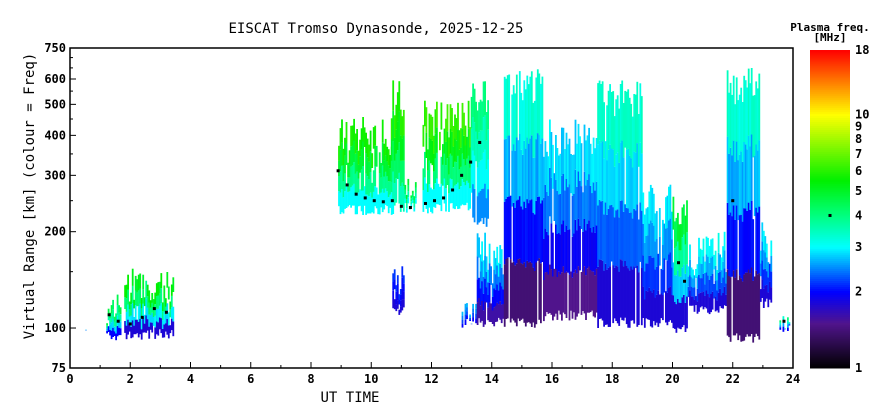 The width and height of the screenshot is (880, 420). I want to click on y-tick-label: 750, so click(55, 48).